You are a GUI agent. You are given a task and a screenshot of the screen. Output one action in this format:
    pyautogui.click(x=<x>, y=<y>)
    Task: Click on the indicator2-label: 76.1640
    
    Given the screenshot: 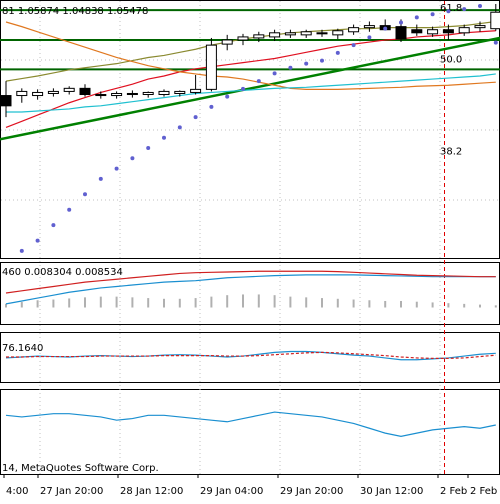 What is the action you would take?
    pyautogui.click(x=22, y=348)
    